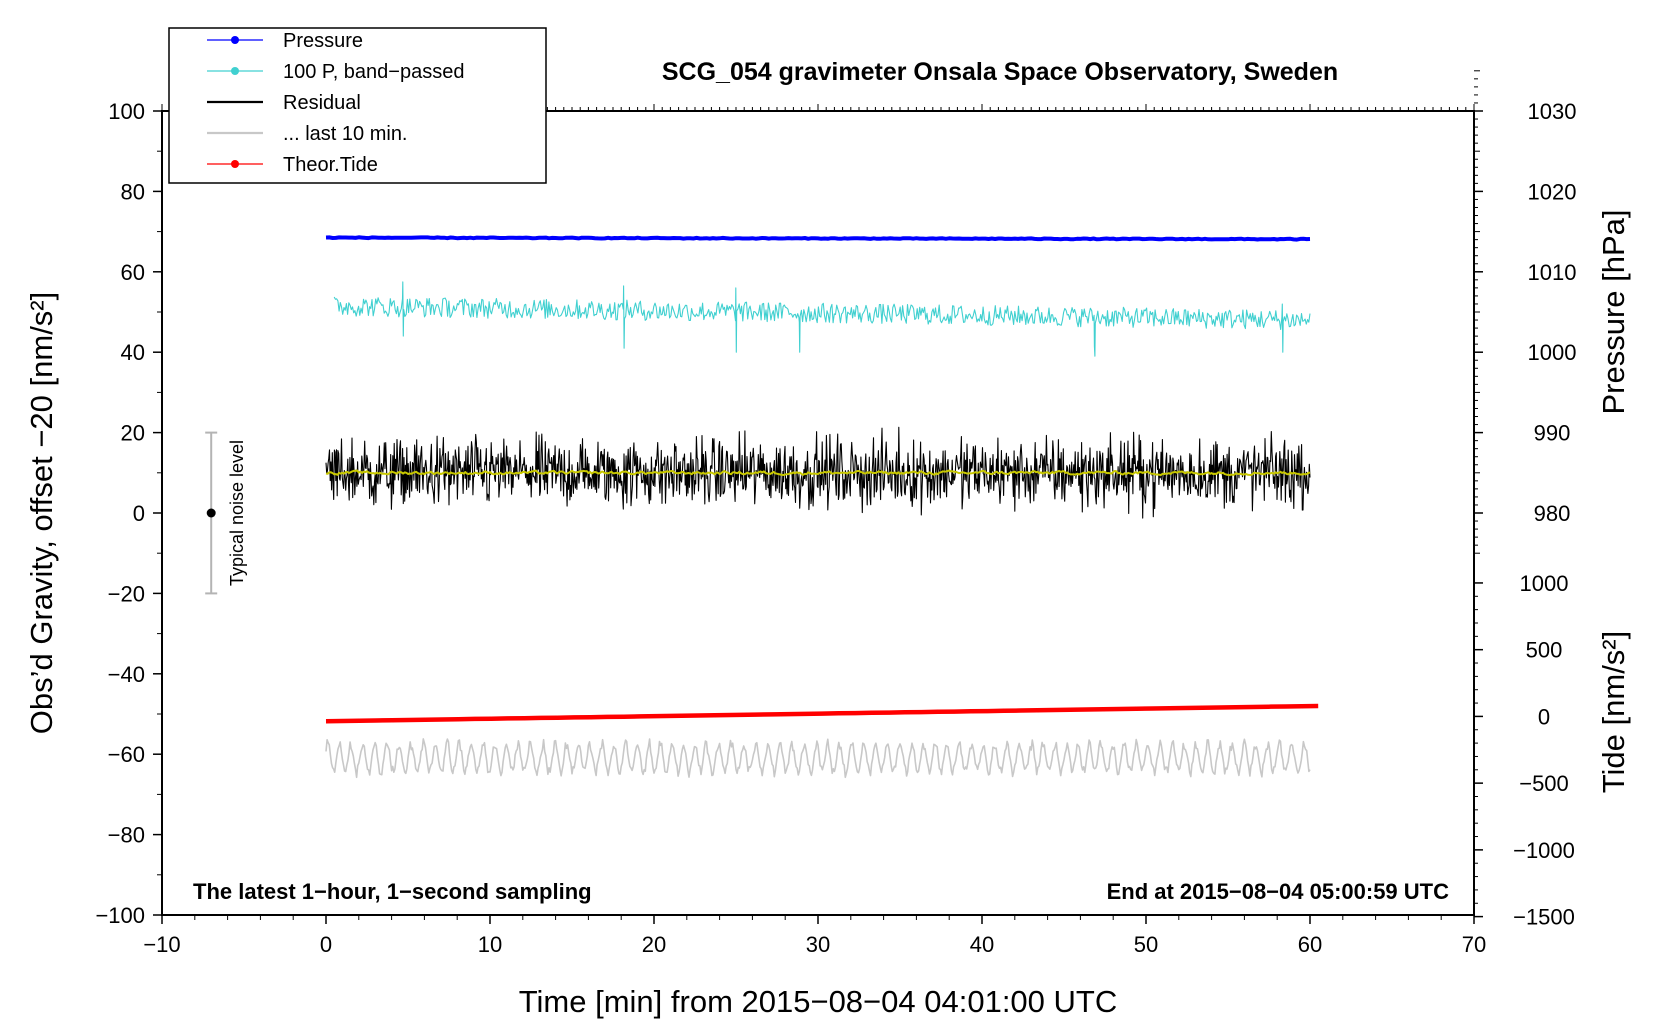 The width and height of the screenshot is (1660, 1020). What do you see at coordinates (1552, 272) in the screenshot?
I see `pressure-tick-label: 1010` at bounding box center [1552, 272].